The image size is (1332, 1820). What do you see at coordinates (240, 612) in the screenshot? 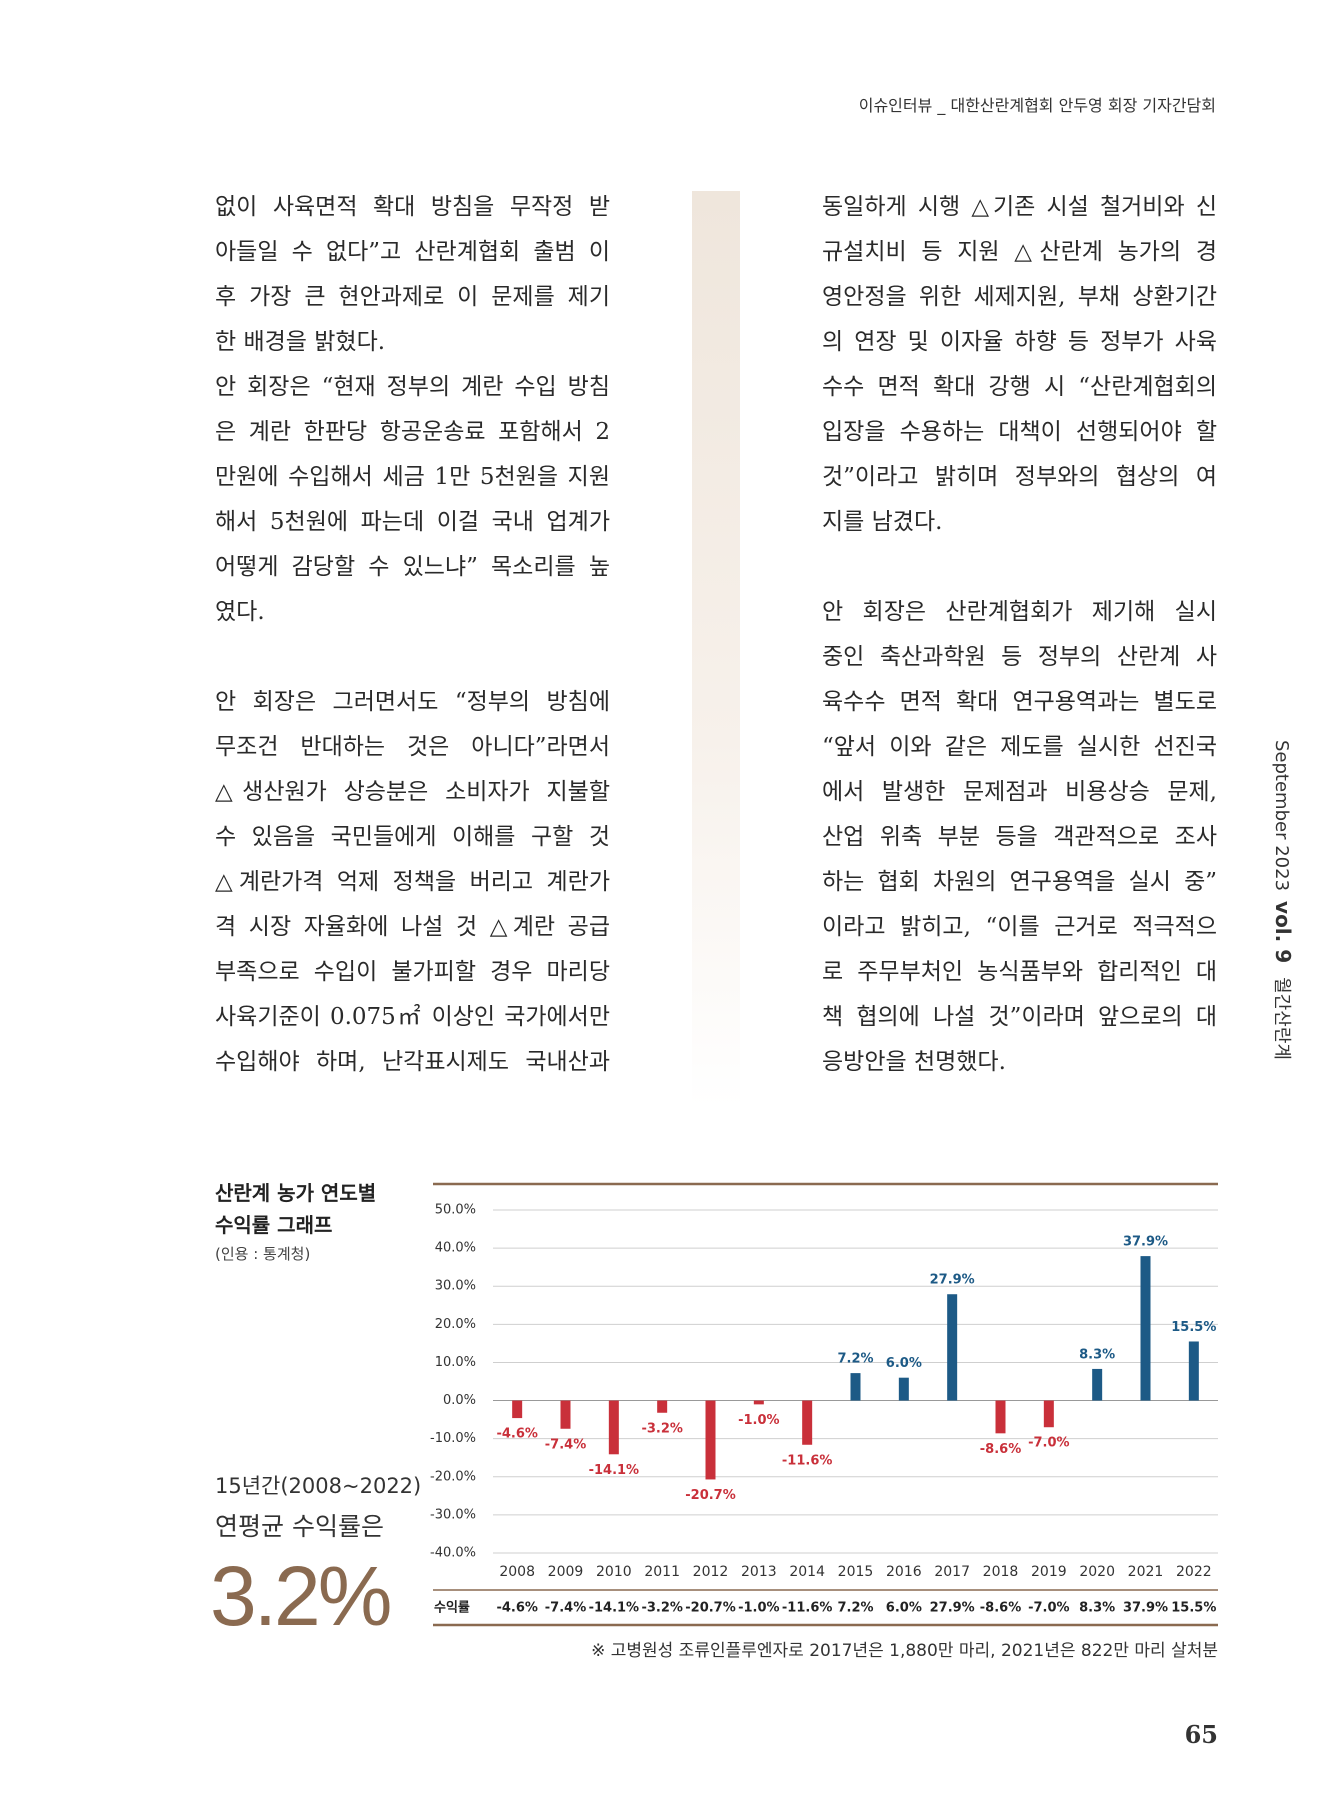
I see `text-line: 였다.` at bounding box center [240, 612].